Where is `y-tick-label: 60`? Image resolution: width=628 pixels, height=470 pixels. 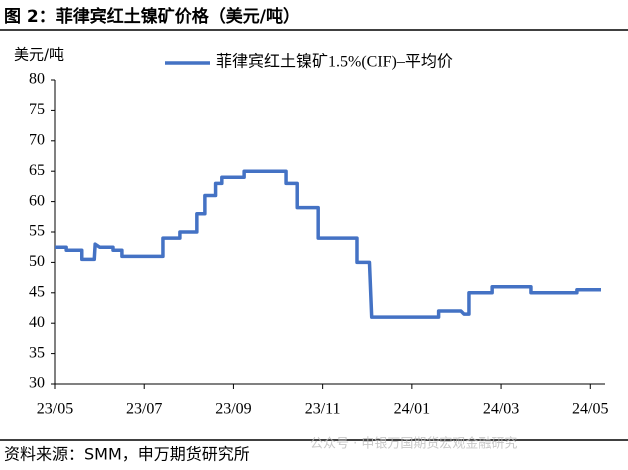
y-tick-label: 60 is located at coordinates (37, 200).